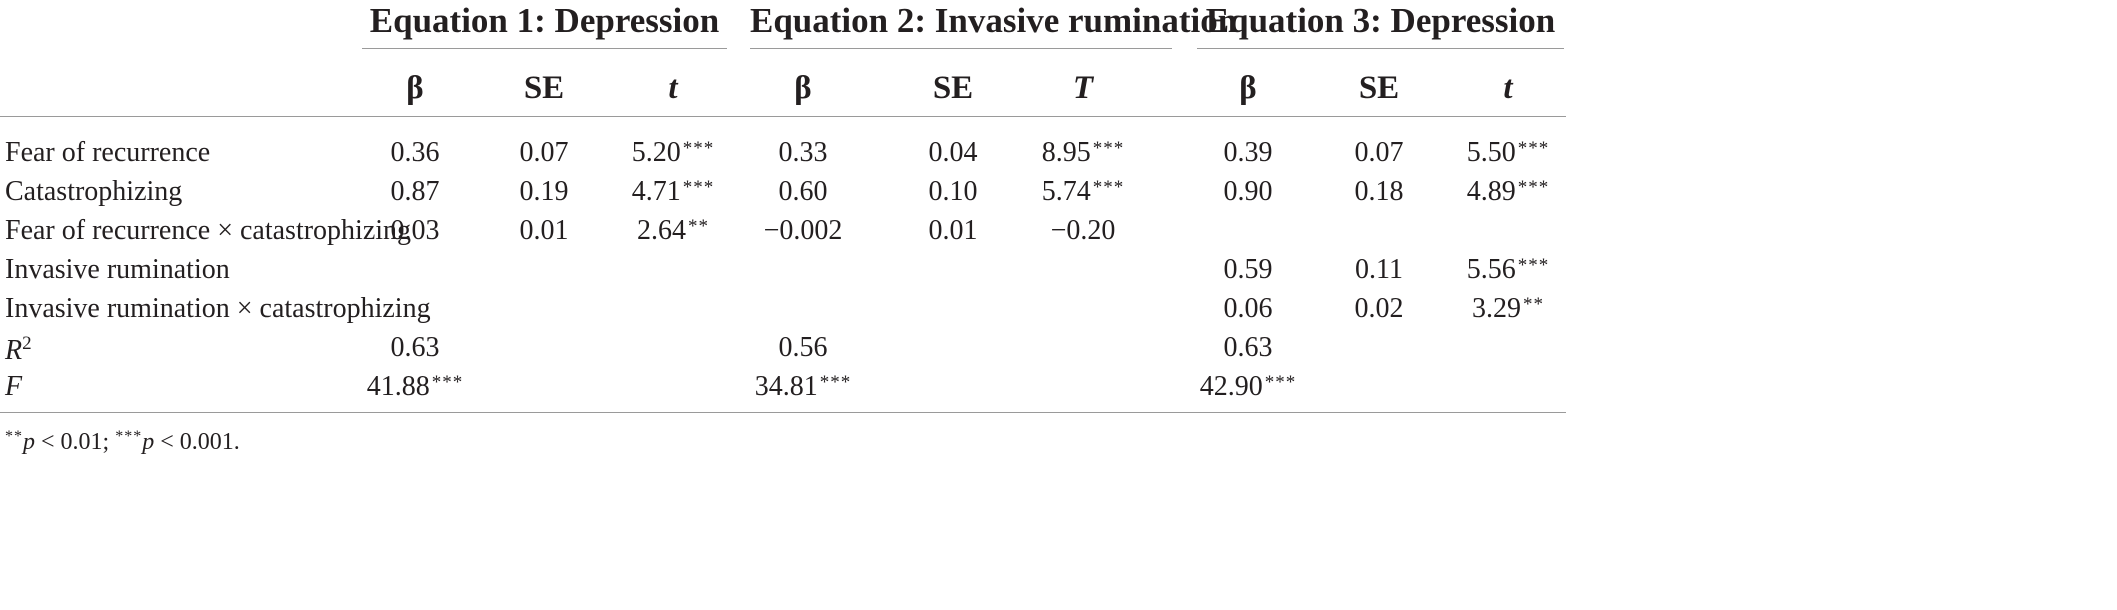 The width and height of the screenshot is (2117, 610). Describe the element at coordinates (544, 48) in the screenshot. I see `group-rule-eq1` at that location.